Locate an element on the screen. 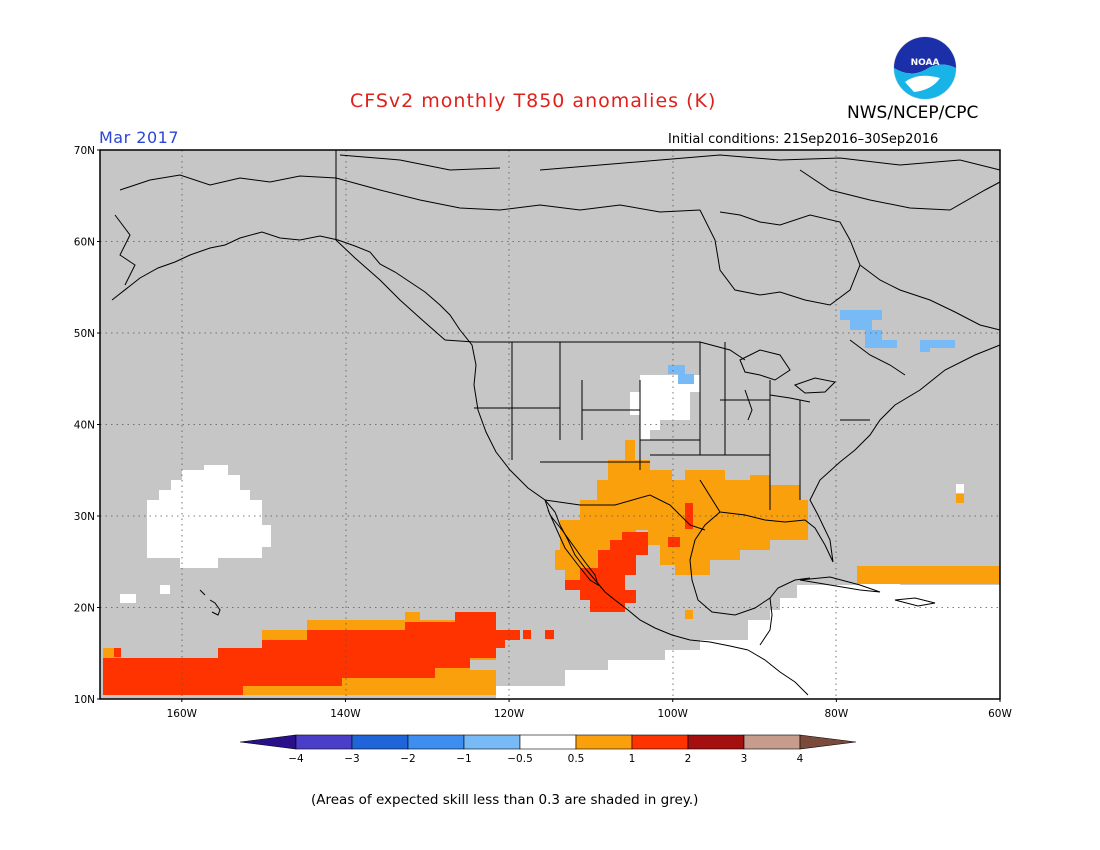  colorbar-tick-label: 2 is located at coordinates (688, 759).